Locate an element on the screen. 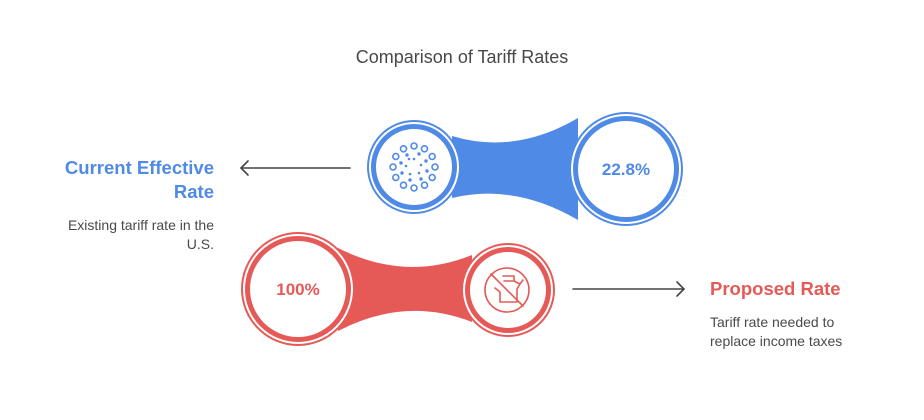 Image resolution: width=924 pixels, height=420 pixels. no-income-tax-icon is located at coordinates (507, 290).